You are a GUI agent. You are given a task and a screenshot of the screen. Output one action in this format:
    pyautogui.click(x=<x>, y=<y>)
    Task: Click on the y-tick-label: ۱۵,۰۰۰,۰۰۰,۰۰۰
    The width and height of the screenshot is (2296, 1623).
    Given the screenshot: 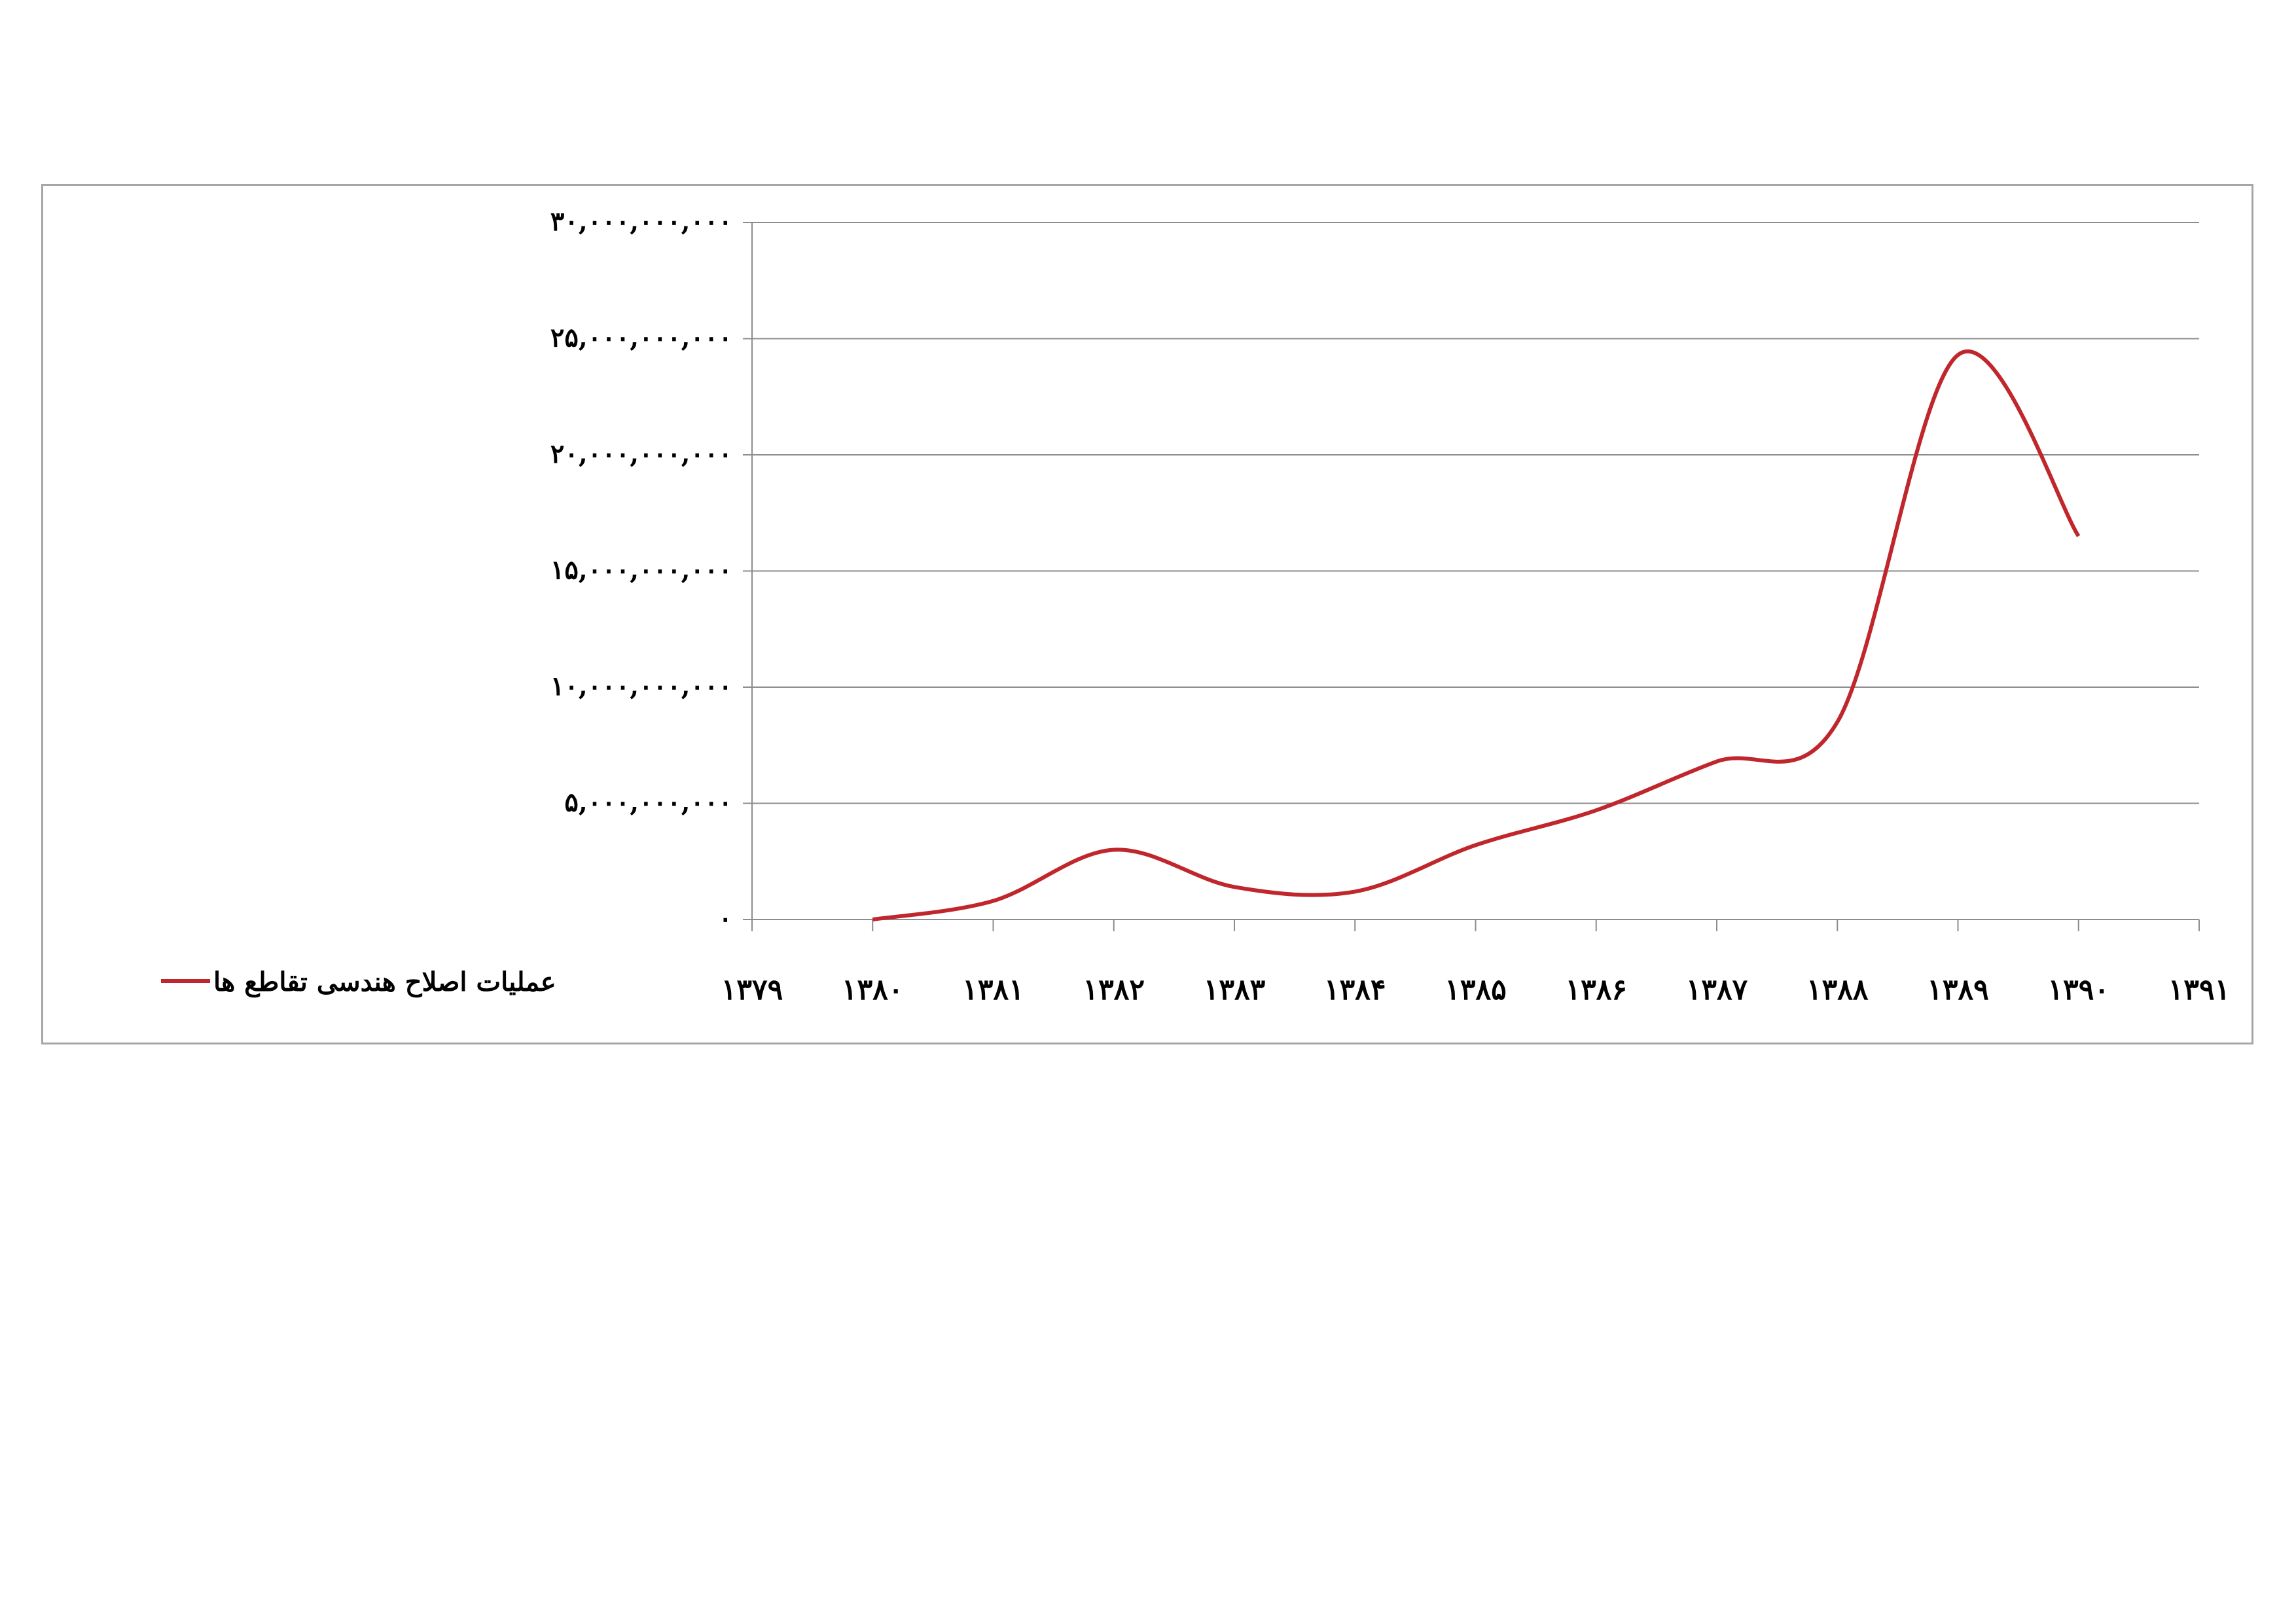 What is the action you would take?
    pyautogui.click(x=641, y=570)
    